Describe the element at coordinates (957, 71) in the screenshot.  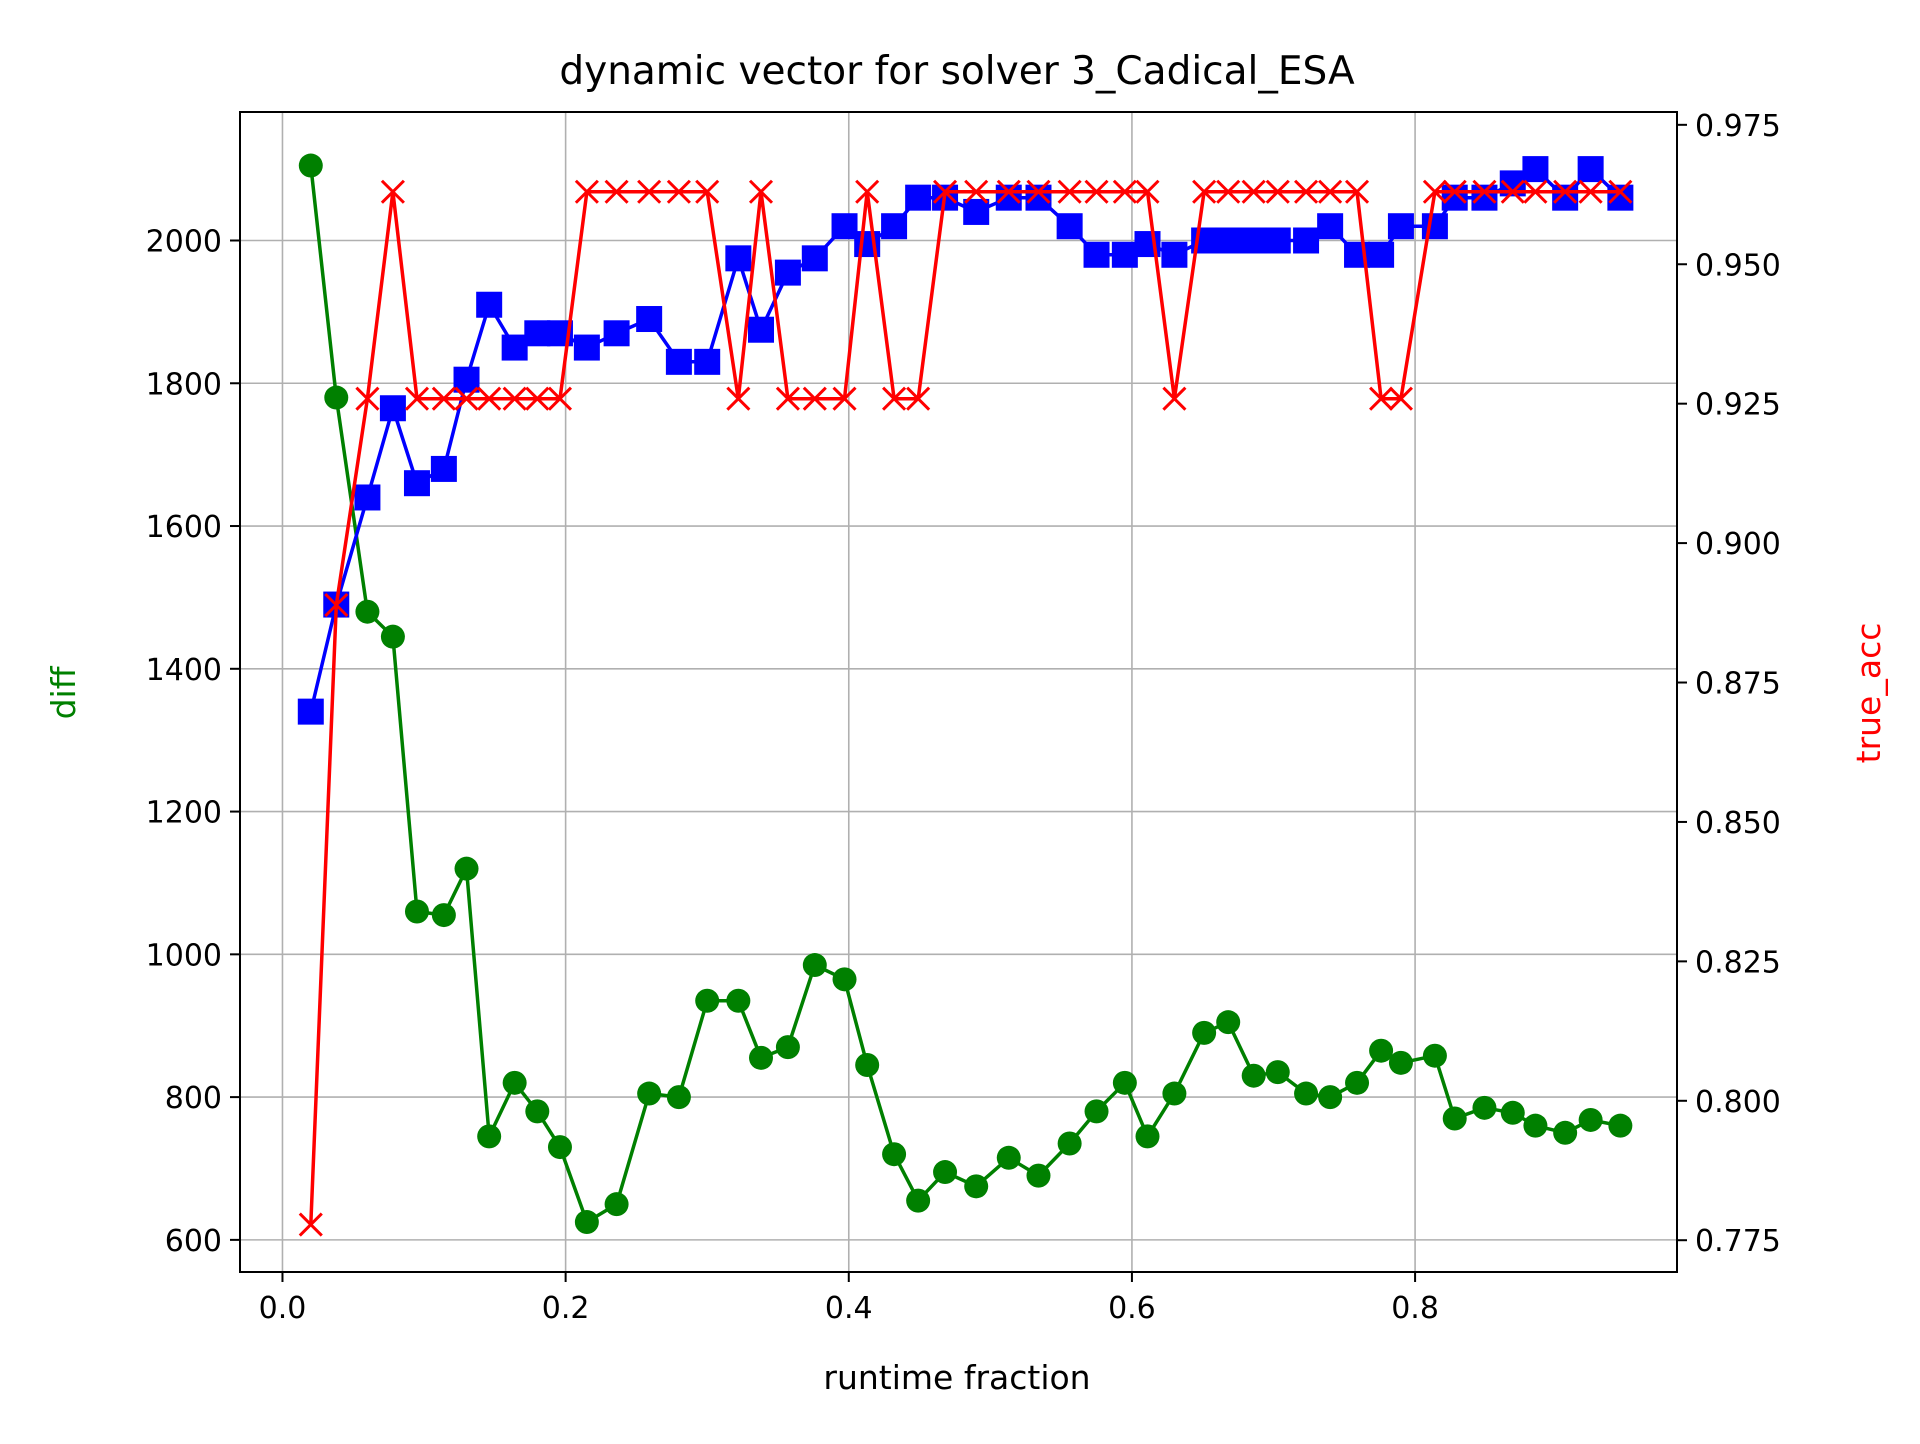
I see `chart-title: dynamic vector for solver 3_Cadical_ESA` at that location.